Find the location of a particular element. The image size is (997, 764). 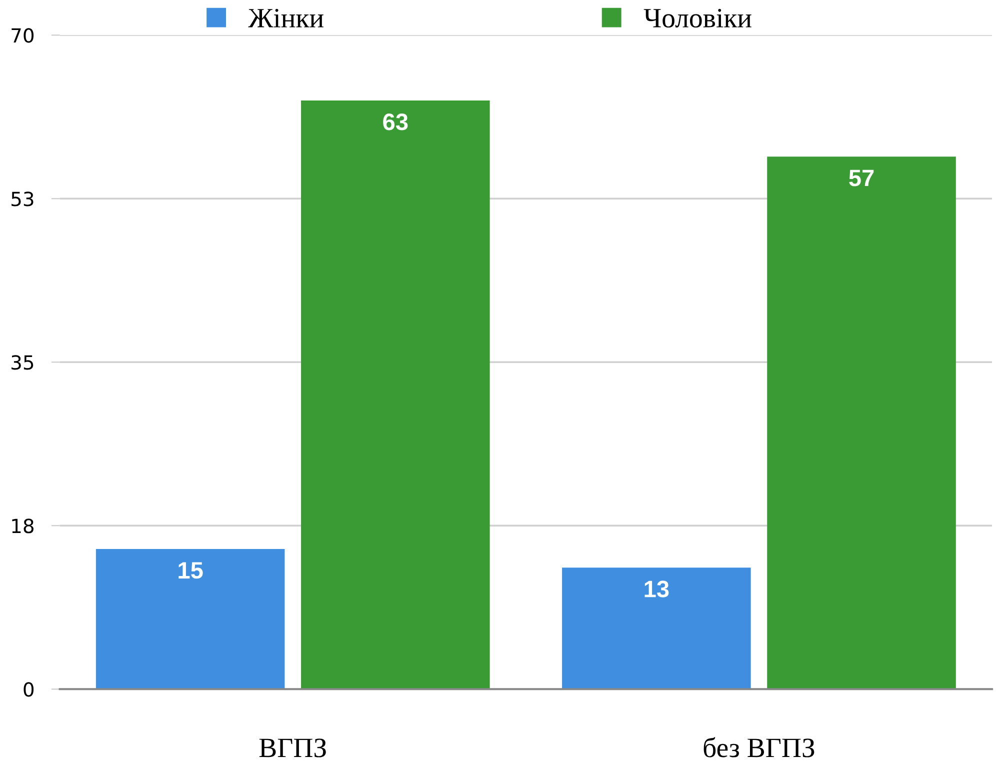

data-label: 63 is located at coordinates (395, 122).